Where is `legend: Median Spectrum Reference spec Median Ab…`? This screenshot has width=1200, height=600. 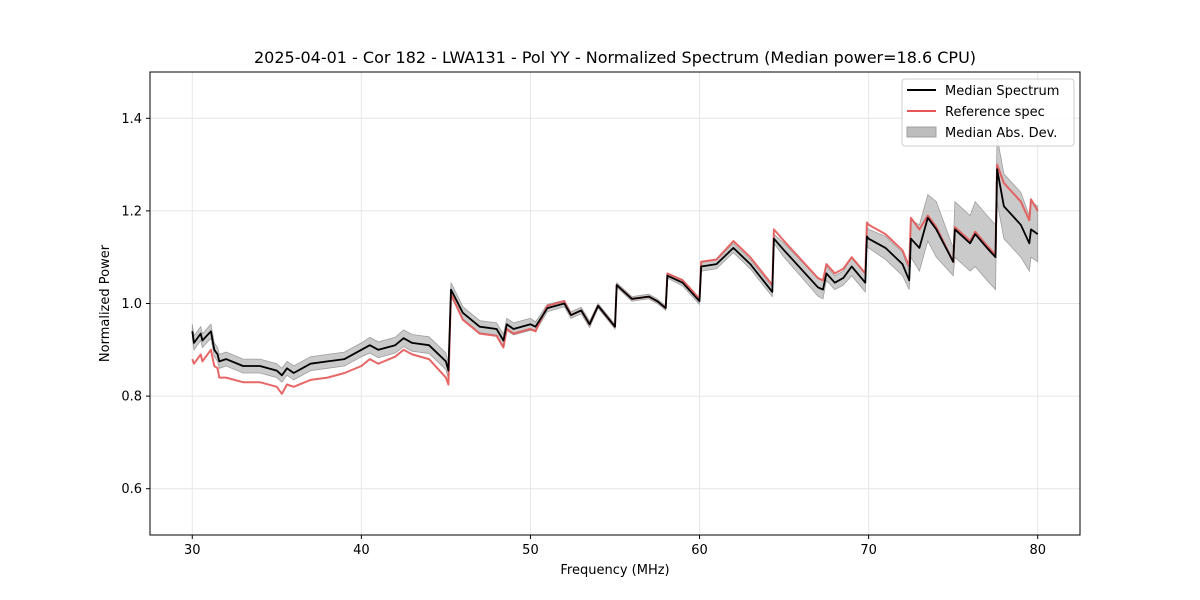 legend: Median Spectrum Reference spec Median Ab… is located at coordinates (988, 112).